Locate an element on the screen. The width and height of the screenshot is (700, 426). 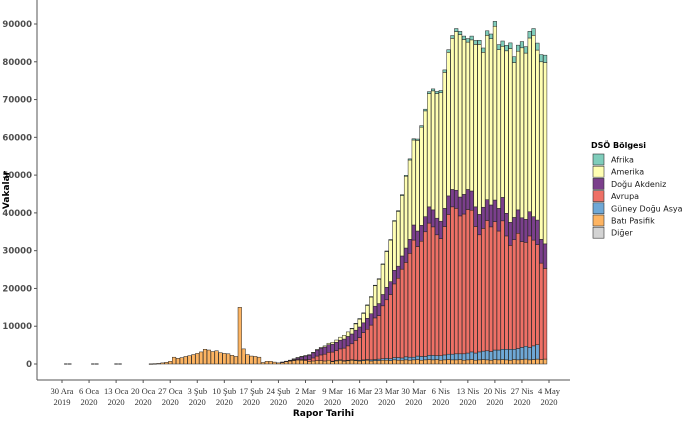
legend-item: Amerika is located at coordinates (618, 171).